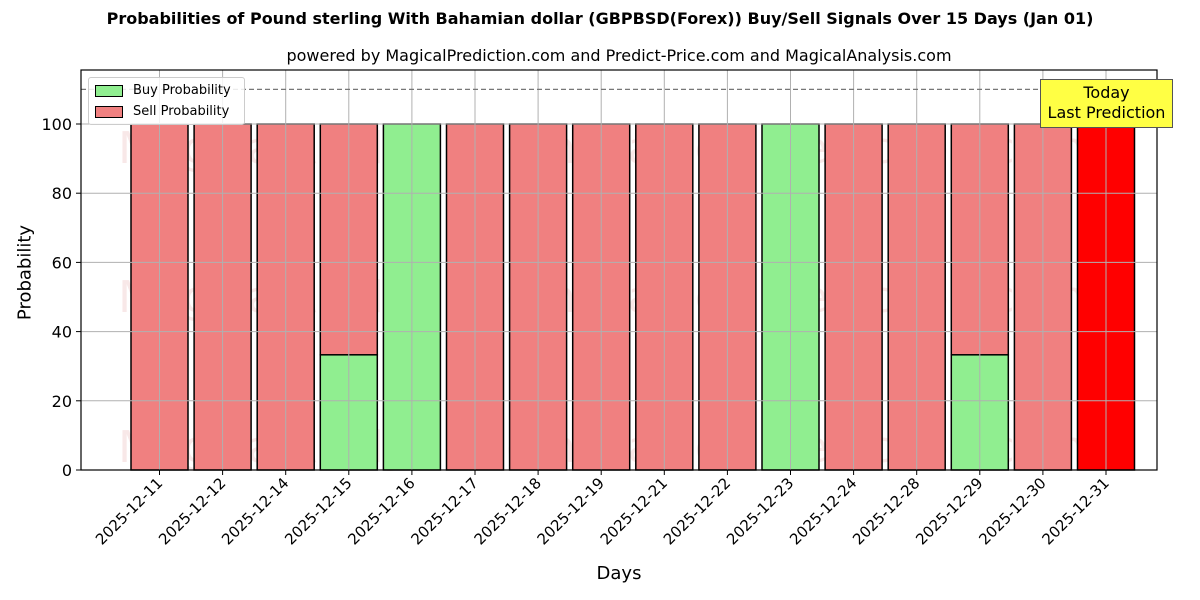 The width and height of the screenshot is (1200, 600). Describe the element at coordinates (571, 511) in the screenshot. I see `x-tick-label: 2025-12-19` at that location.